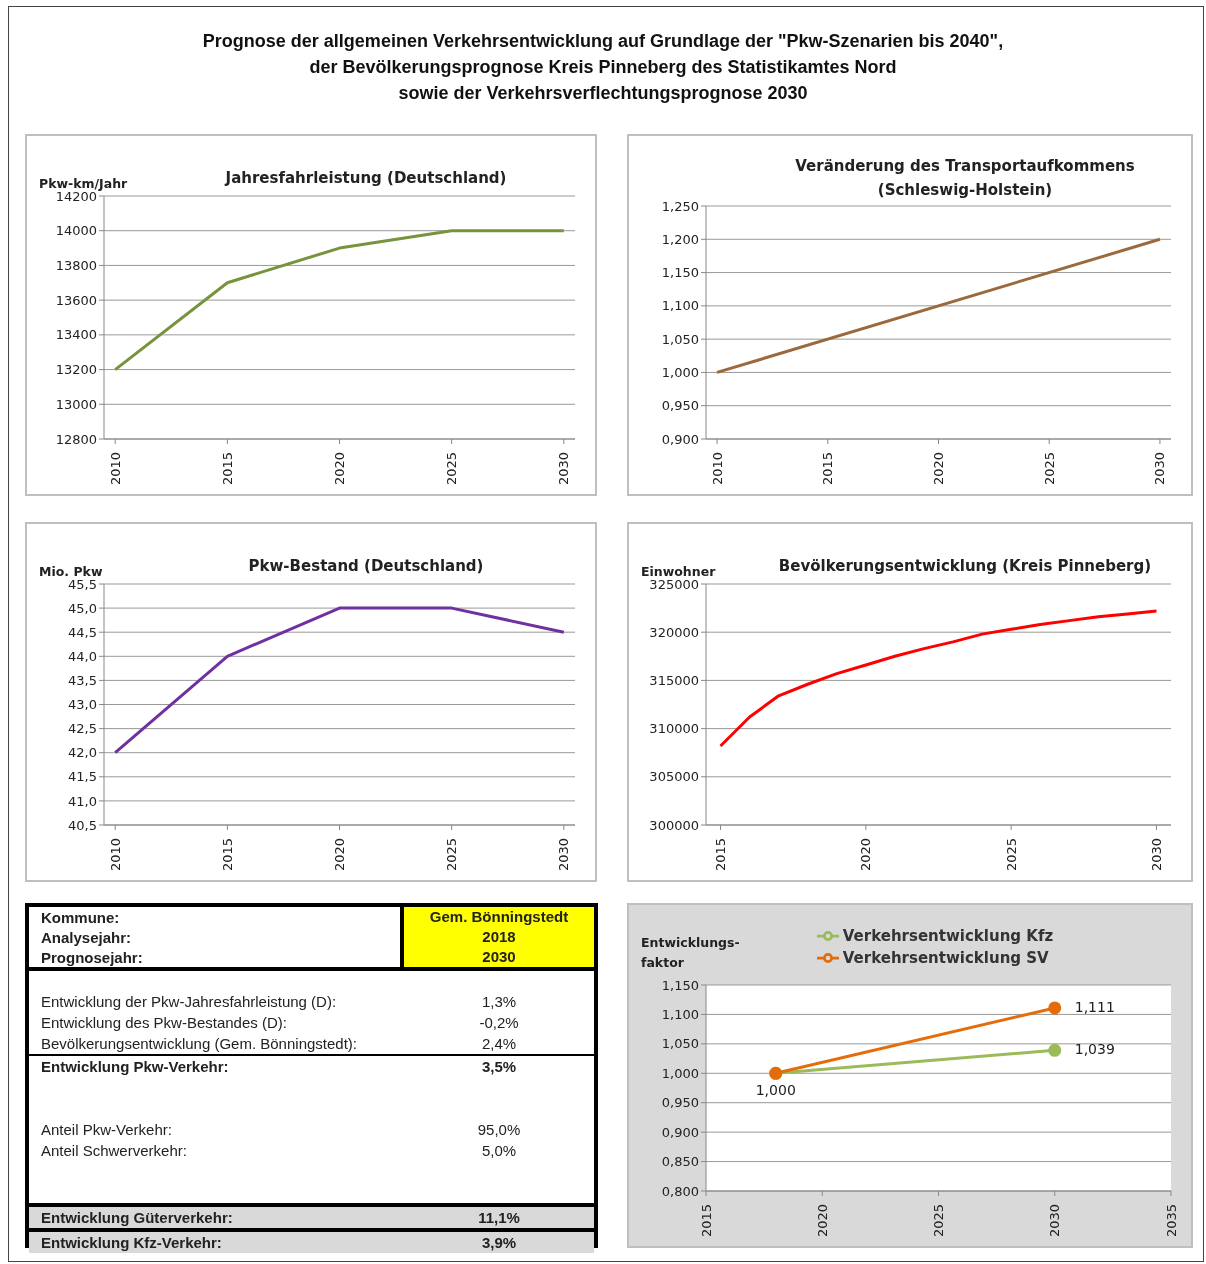  What do you see at coordinates (680, 1162) in the screenshot?
I see `y-tick-label: 0,850` at bounding box center [680, 1162].